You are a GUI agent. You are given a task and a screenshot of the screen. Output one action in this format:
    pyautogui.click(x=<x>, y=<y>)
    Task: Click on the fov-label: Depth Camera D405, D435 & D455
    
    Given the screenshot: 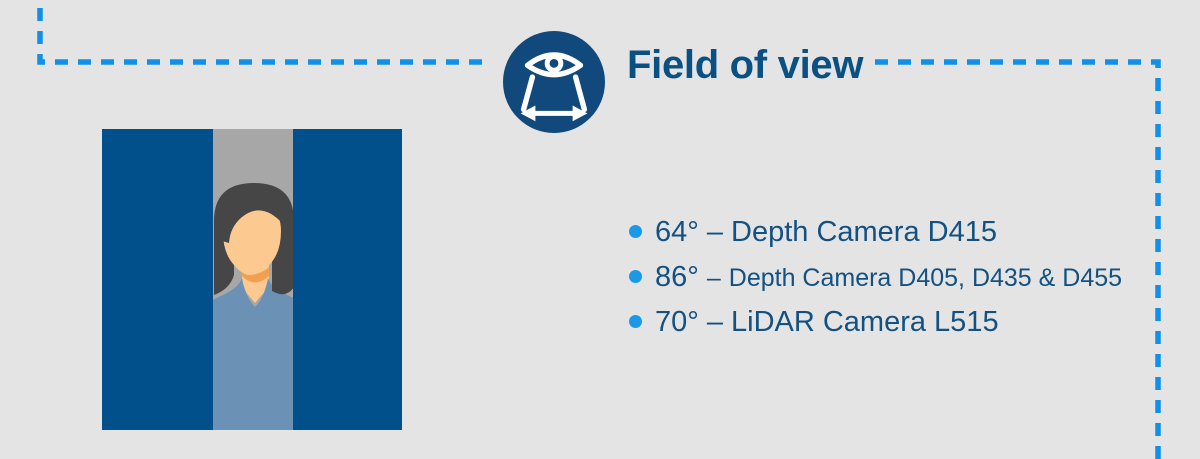 What is the action you would take?
    pyautogui.click(x=925, y=278)
    